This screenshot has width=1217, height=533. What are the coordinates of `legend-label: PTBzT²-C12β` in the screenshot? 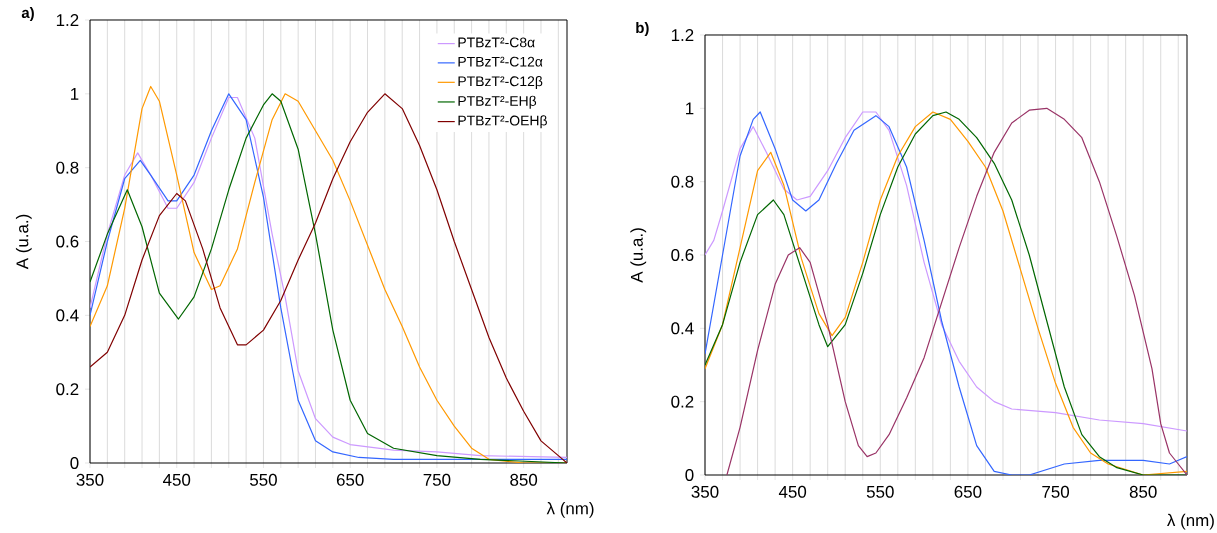 It's located at (500, 82).